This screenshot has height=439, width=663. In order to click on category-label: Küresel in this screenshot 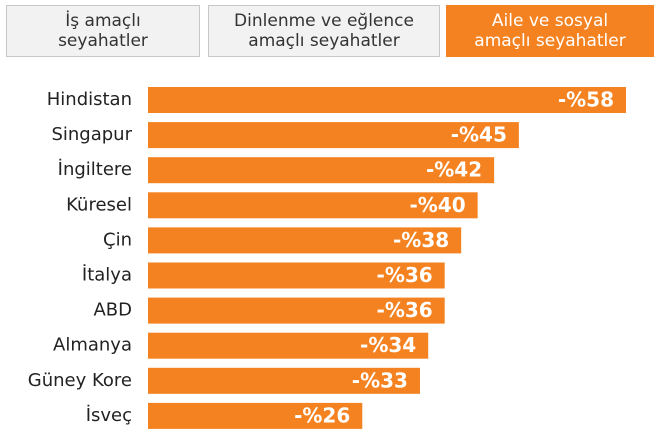, I will do `click(99, 204)`.